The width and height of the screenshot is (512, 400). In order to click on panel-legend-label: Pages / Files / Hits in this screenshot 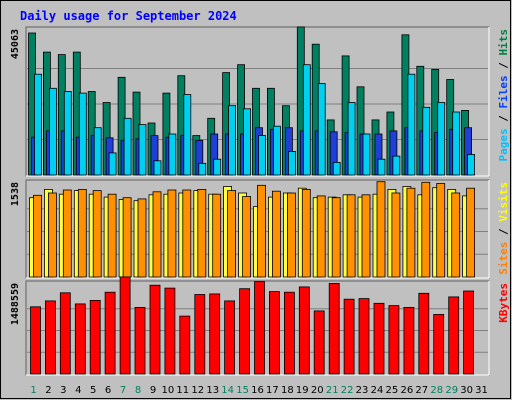, I will do `click(503, 95)`.